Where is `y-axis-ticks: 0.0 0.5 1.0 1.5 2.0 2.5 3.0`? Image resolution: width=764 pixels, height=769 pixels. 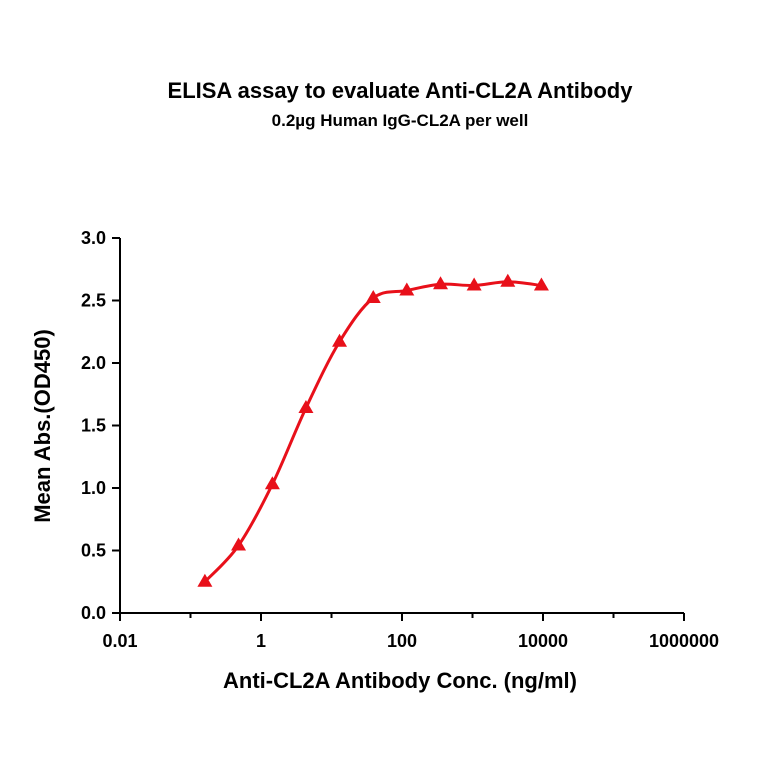 y-axis-ticks: 0.0 0.5 1.0 1.5 2.0 2.5 3.0 is located at coordinates (100, 425).